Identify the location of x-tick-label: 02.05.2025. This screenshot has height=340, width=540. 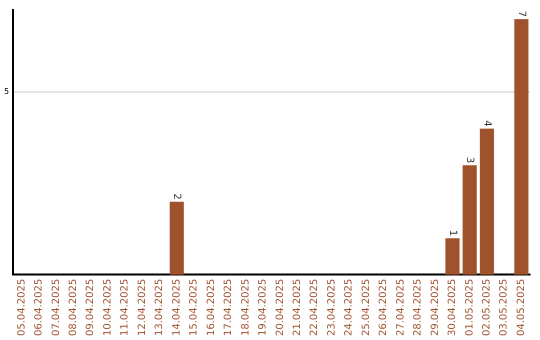
(487, 307).